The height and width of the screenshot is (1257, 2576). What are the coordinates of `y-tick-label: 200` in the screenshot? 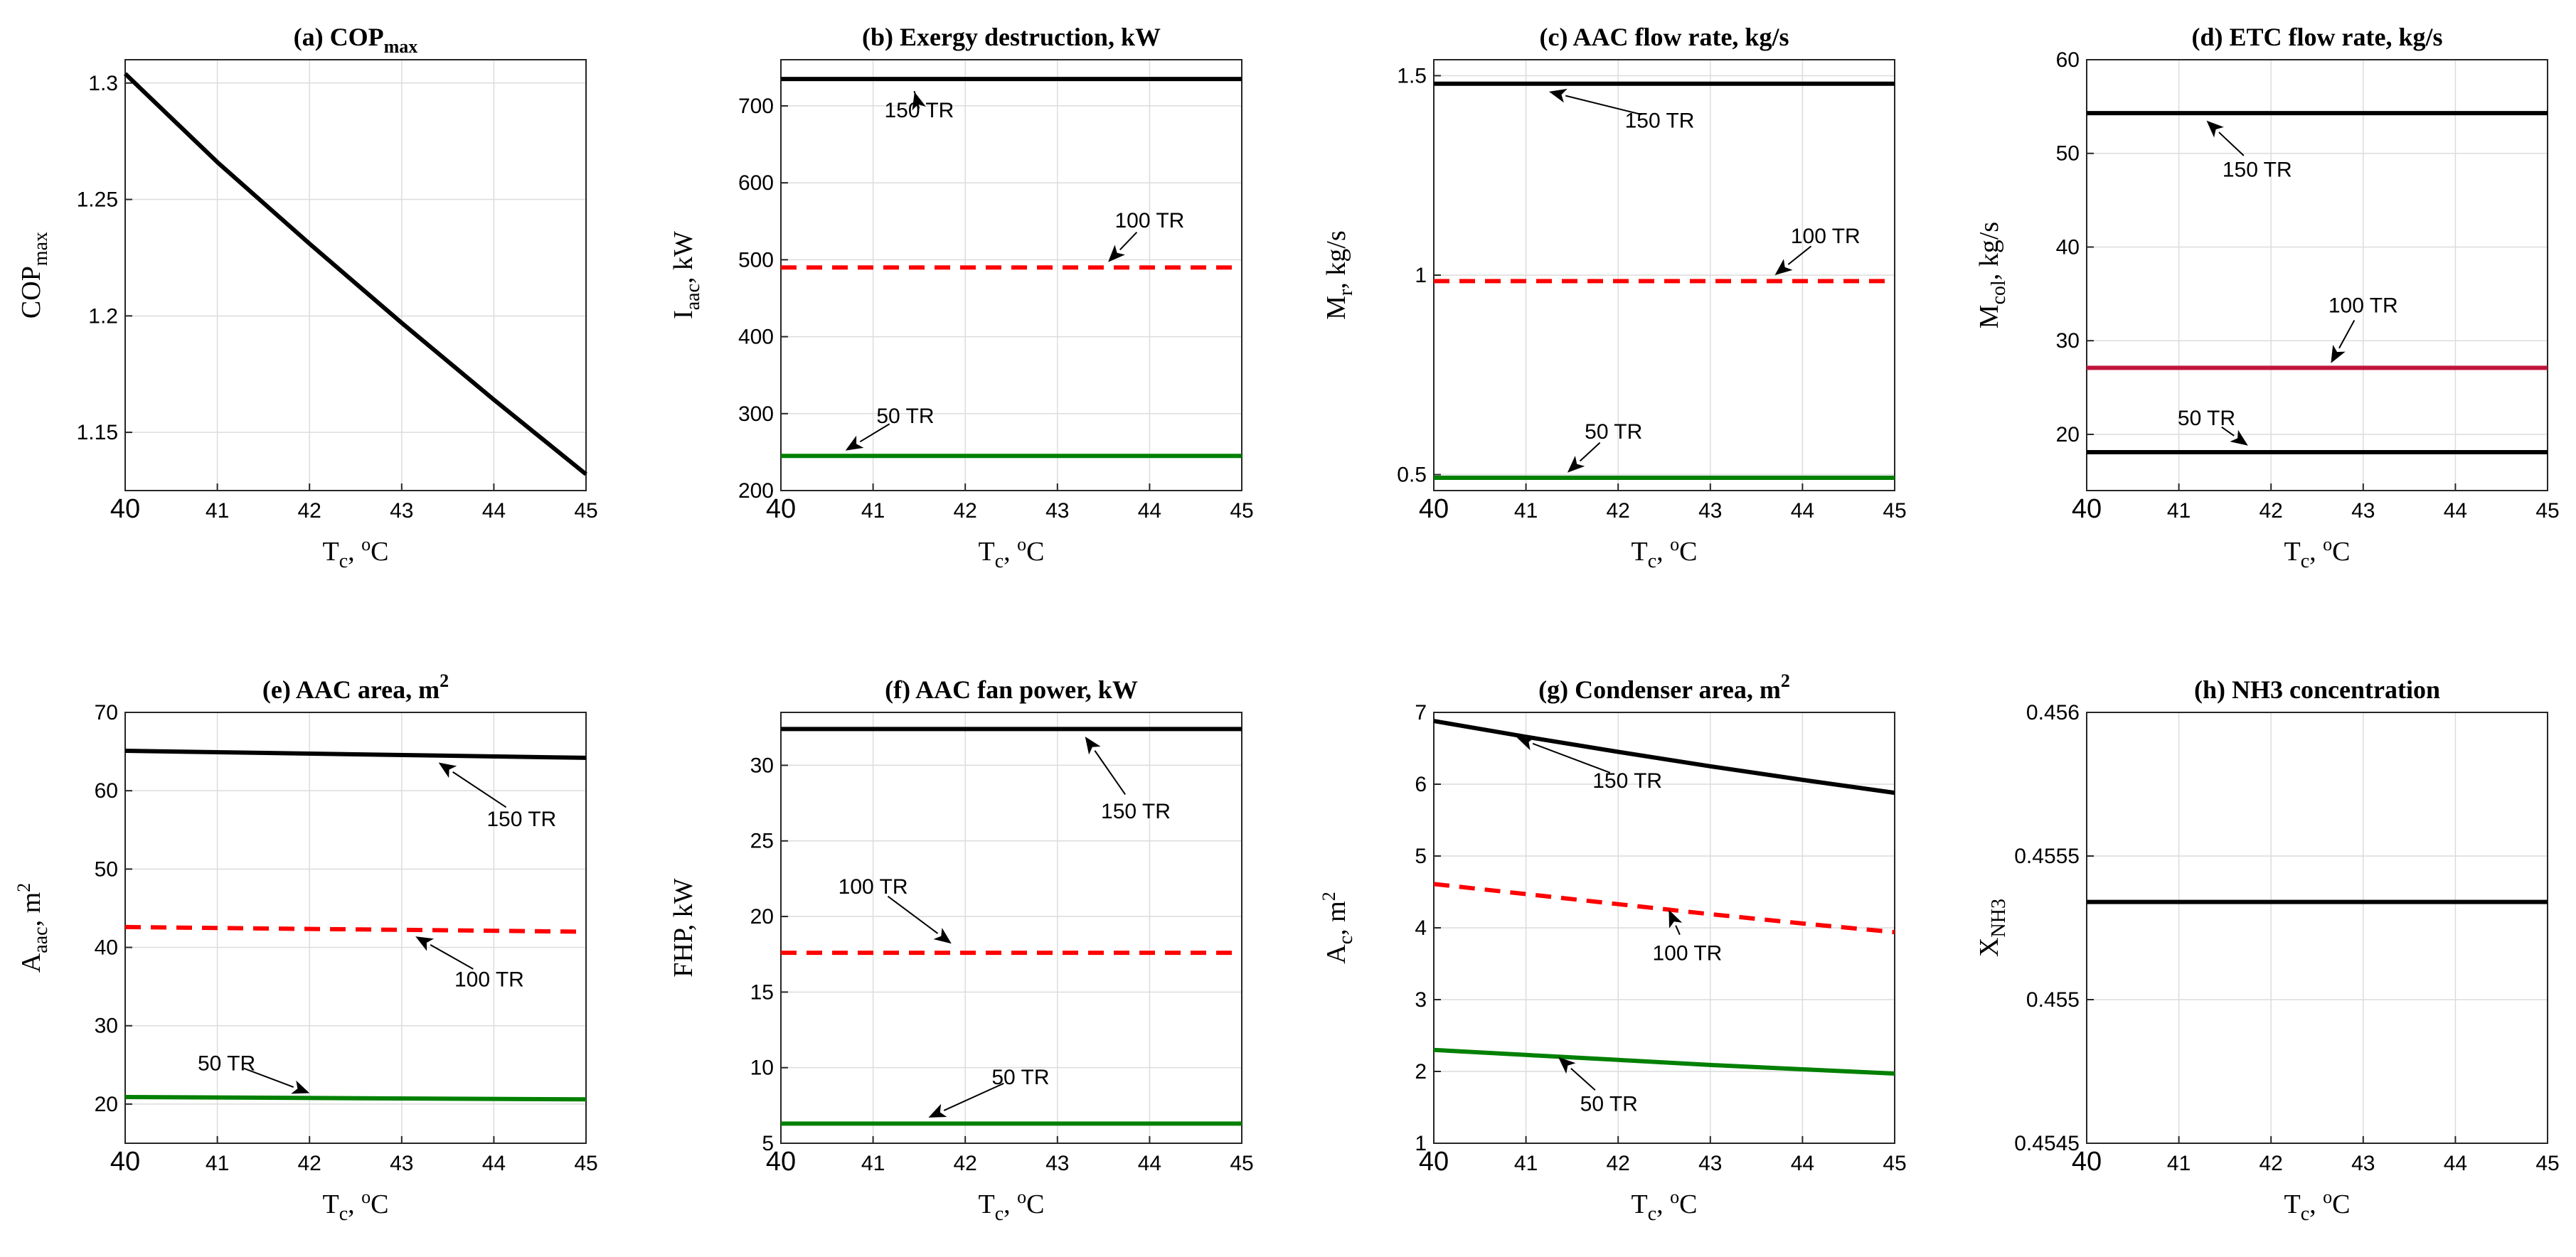 It's located at (756, 491).